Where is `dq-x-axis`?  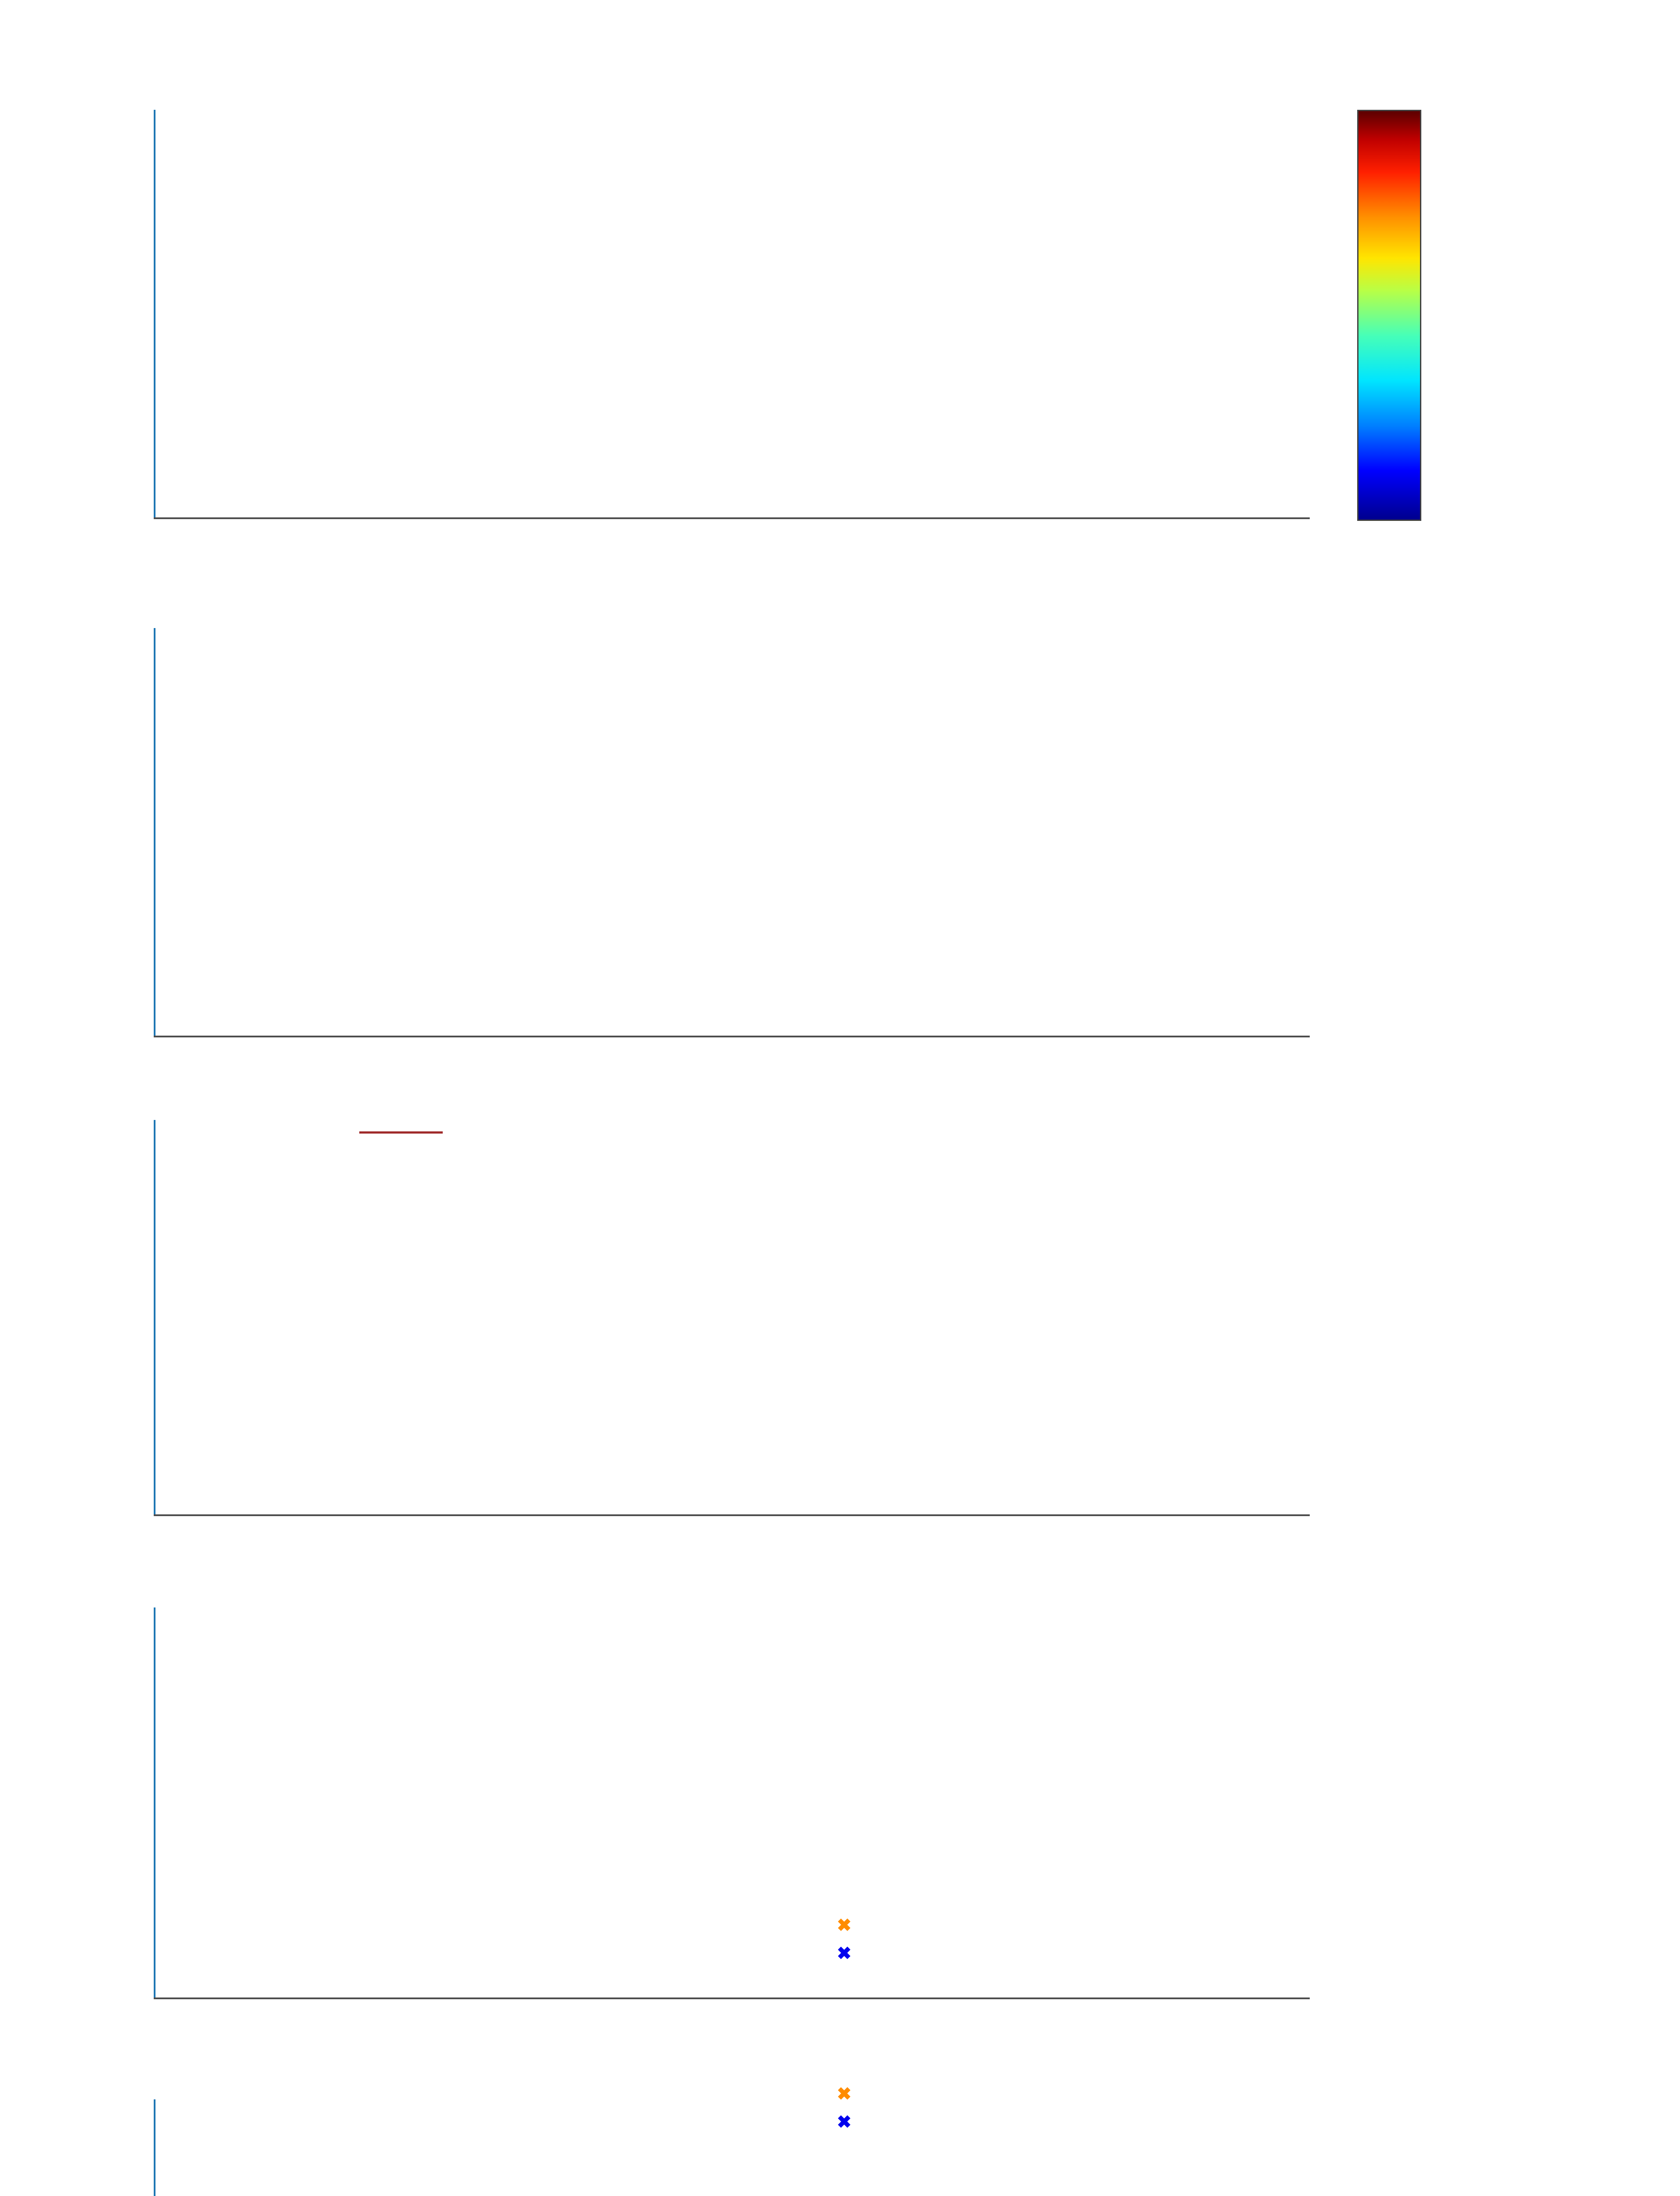
dq-x-axis is located at coordinates (732, 1036).